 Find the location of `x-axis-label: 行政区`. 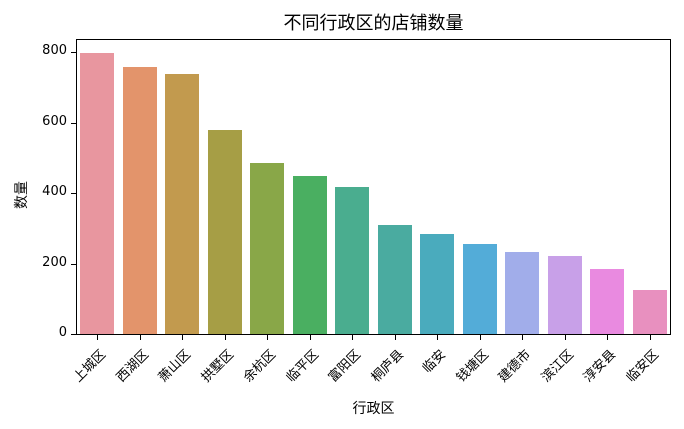

x-axis-label: 行政区 is located at coordinates (373, 409).